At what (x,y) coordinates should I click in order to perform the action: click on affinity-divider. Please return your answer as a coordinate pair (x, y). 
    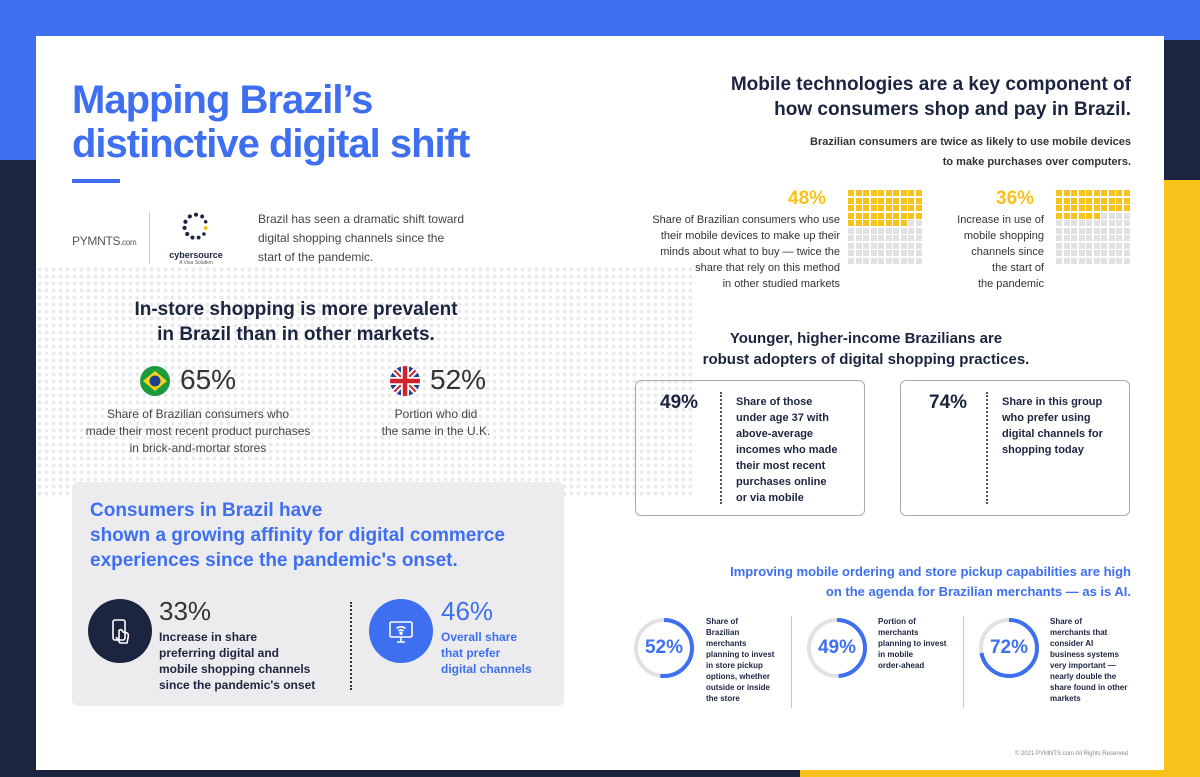
    Looking at the image, I should click on (351, 646).